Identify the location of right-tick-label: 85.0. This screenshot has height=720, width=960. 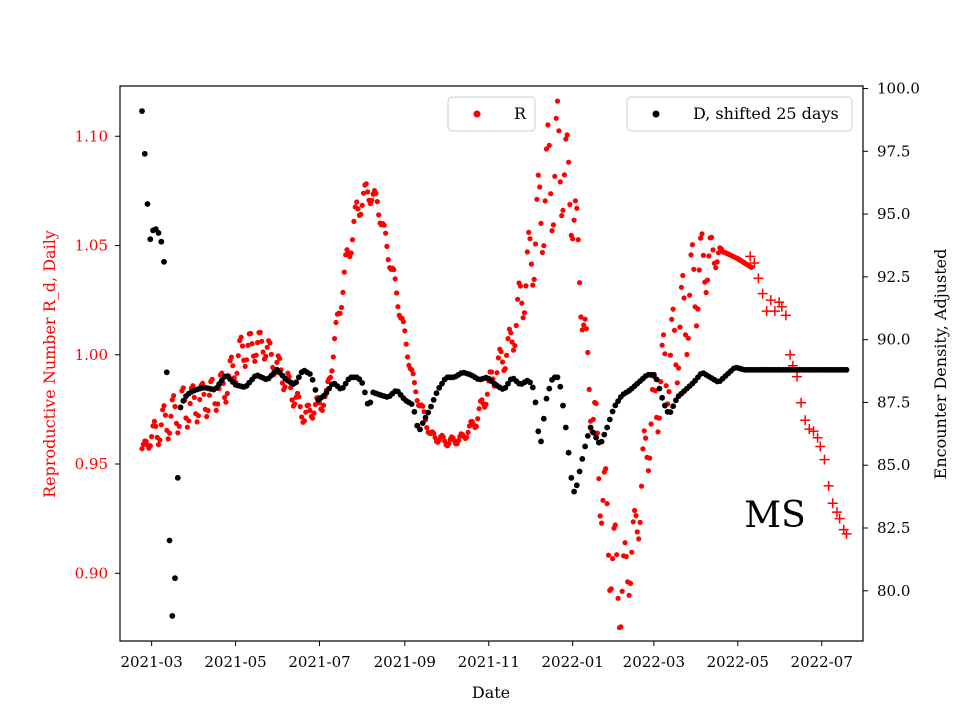
(893, 465).